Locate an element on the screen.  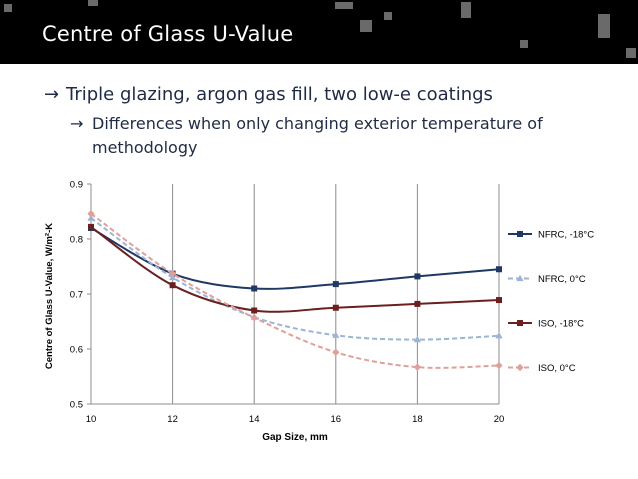
x-axis-title: Gap Size, mm is located at coordinates (295, 437).